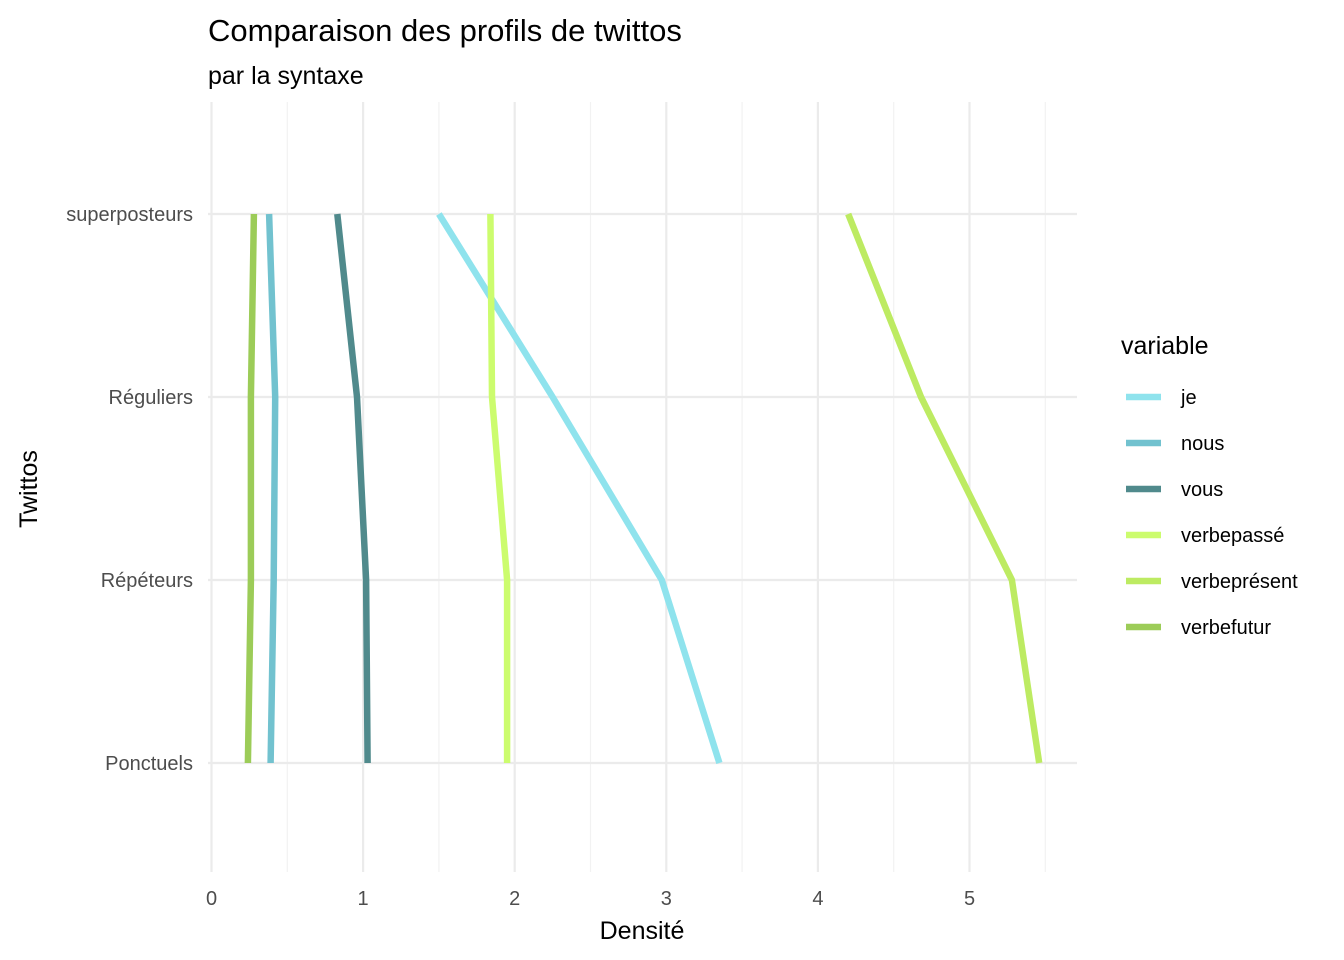  Describe the element at coordinates (129, 215) in the screenshot. I see `y-tick-label: superposteurs` at that location.